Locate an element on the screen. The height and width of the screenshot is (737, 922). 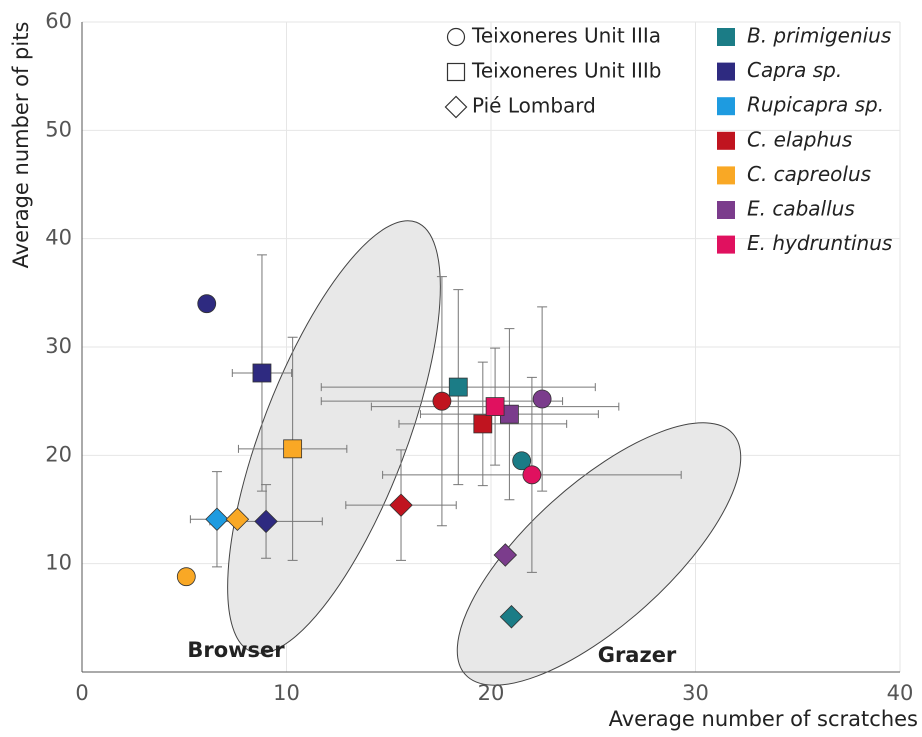
y-tick-label: 50 is located at coordinates (58, 129).